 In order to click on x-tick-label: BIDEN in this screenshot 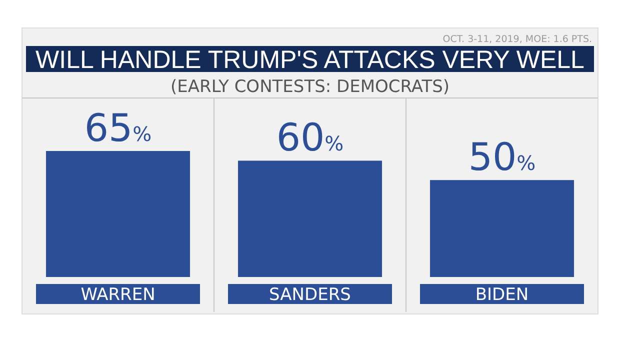, I will do `click(502, 295)`.